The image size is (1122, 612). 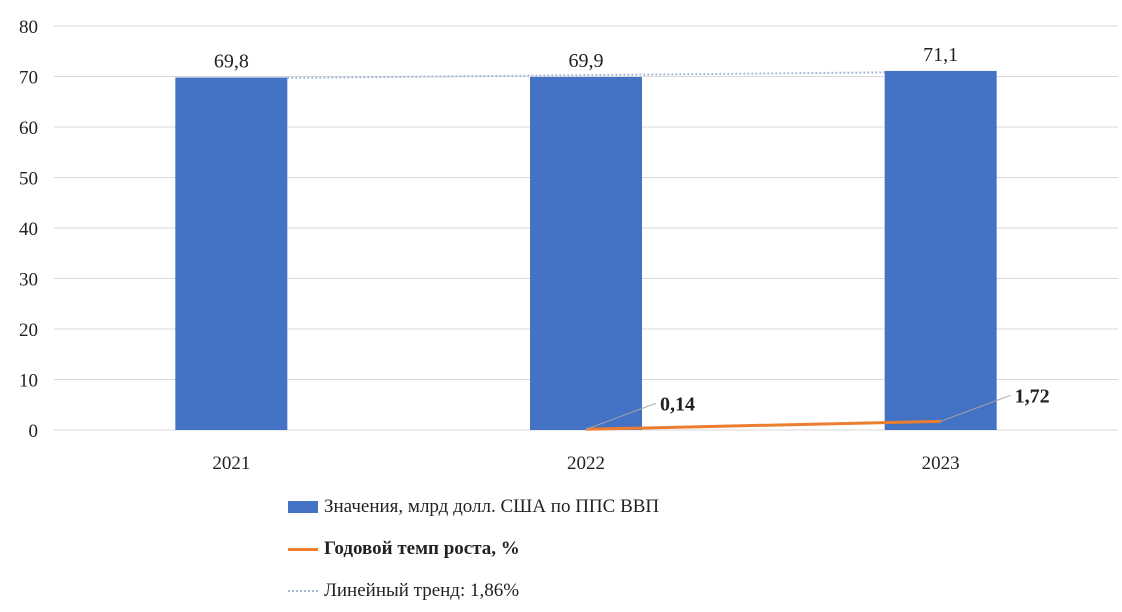 I want to click on legend-bar-swatch, so click(x=303, y=507).